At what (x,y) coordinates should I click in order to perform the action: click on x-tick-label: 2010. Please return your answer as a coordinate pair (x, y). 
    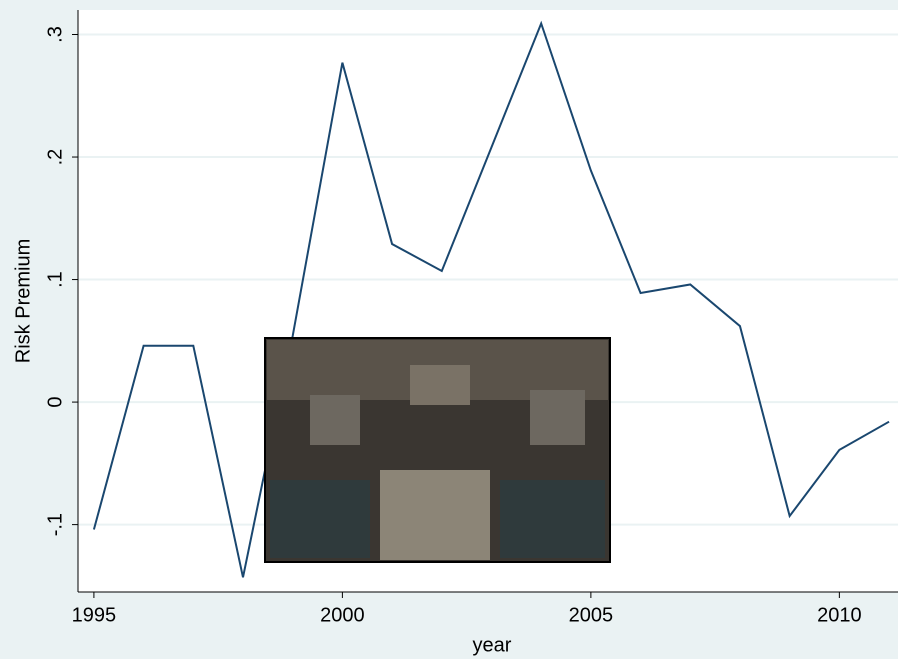
    Looking at the image, I should click on (839, 615).